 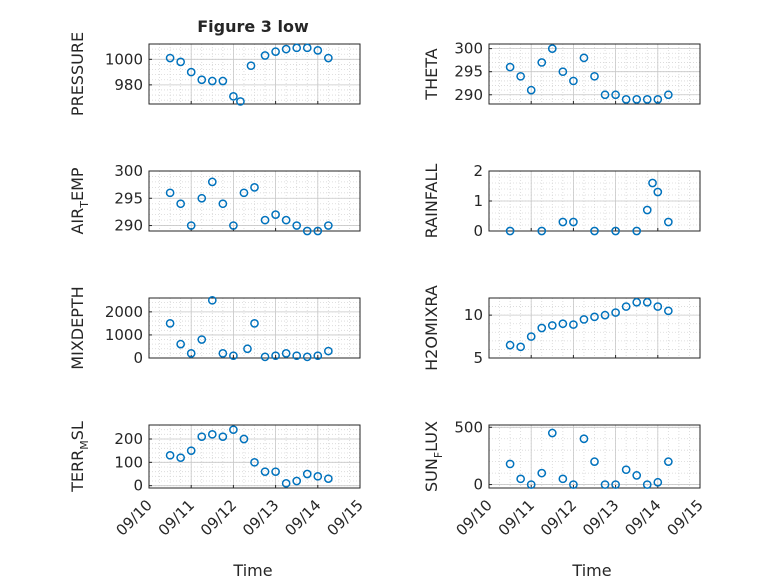 What do you see at coordinates (128, 85) in the screenshot?
I see `y-tick-label: 980` at bounding box center [128, 85].